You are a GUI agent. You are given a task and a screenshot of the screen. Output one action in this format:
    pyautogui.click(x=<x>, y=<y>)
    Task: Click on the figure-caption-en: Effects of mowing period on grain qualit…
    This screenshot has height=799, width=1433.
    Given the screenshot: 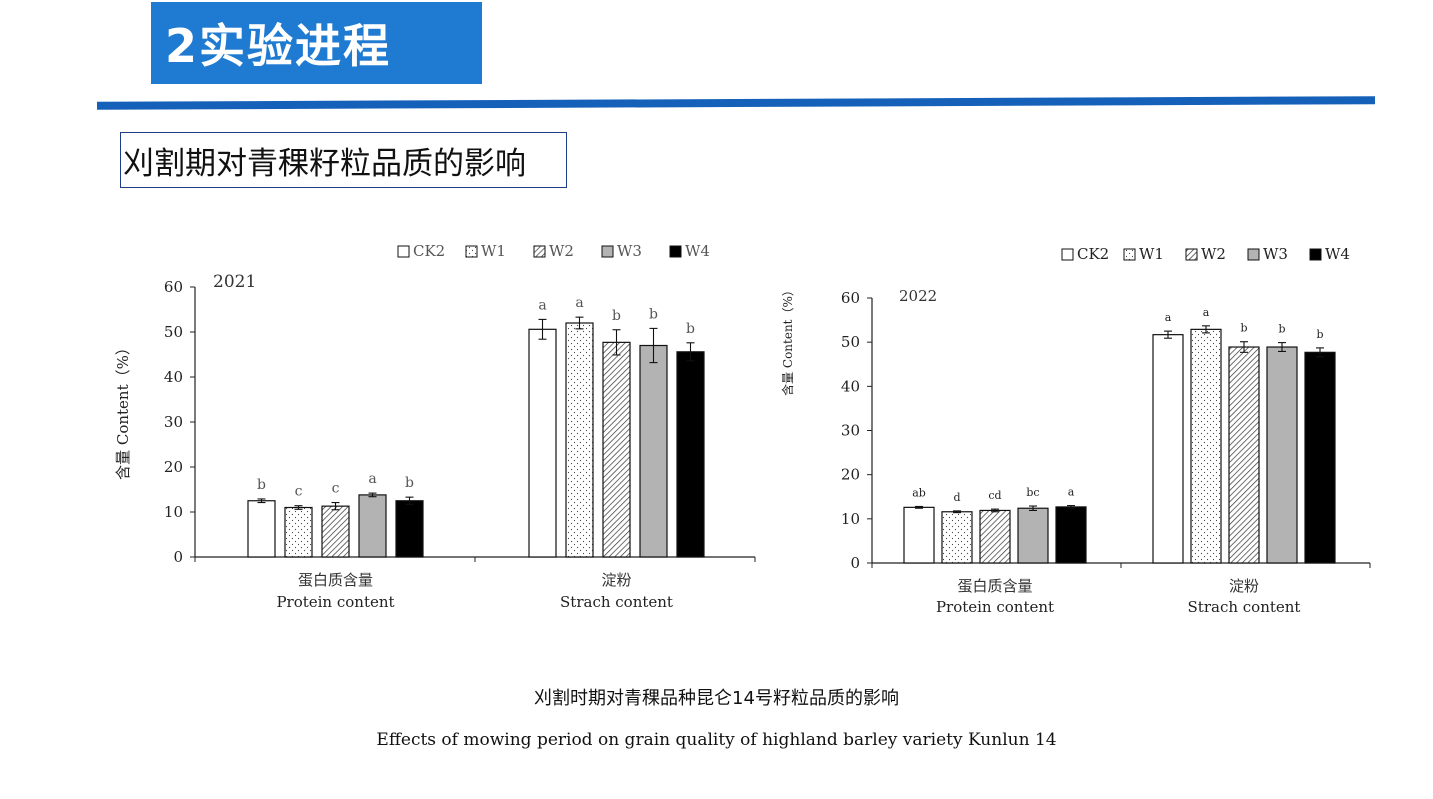 What is the action you would take?
    pyautogui.click(x=716, y=740)
    